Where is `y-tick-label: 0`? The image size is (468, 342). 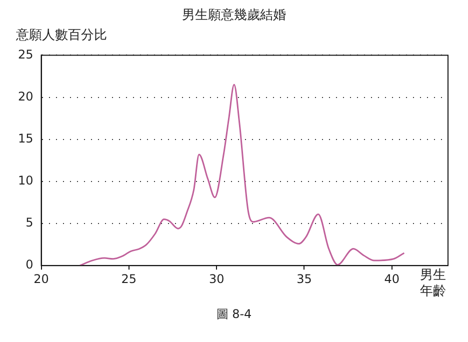 y-tick-label: 0 is located at coordinates (30, 265).